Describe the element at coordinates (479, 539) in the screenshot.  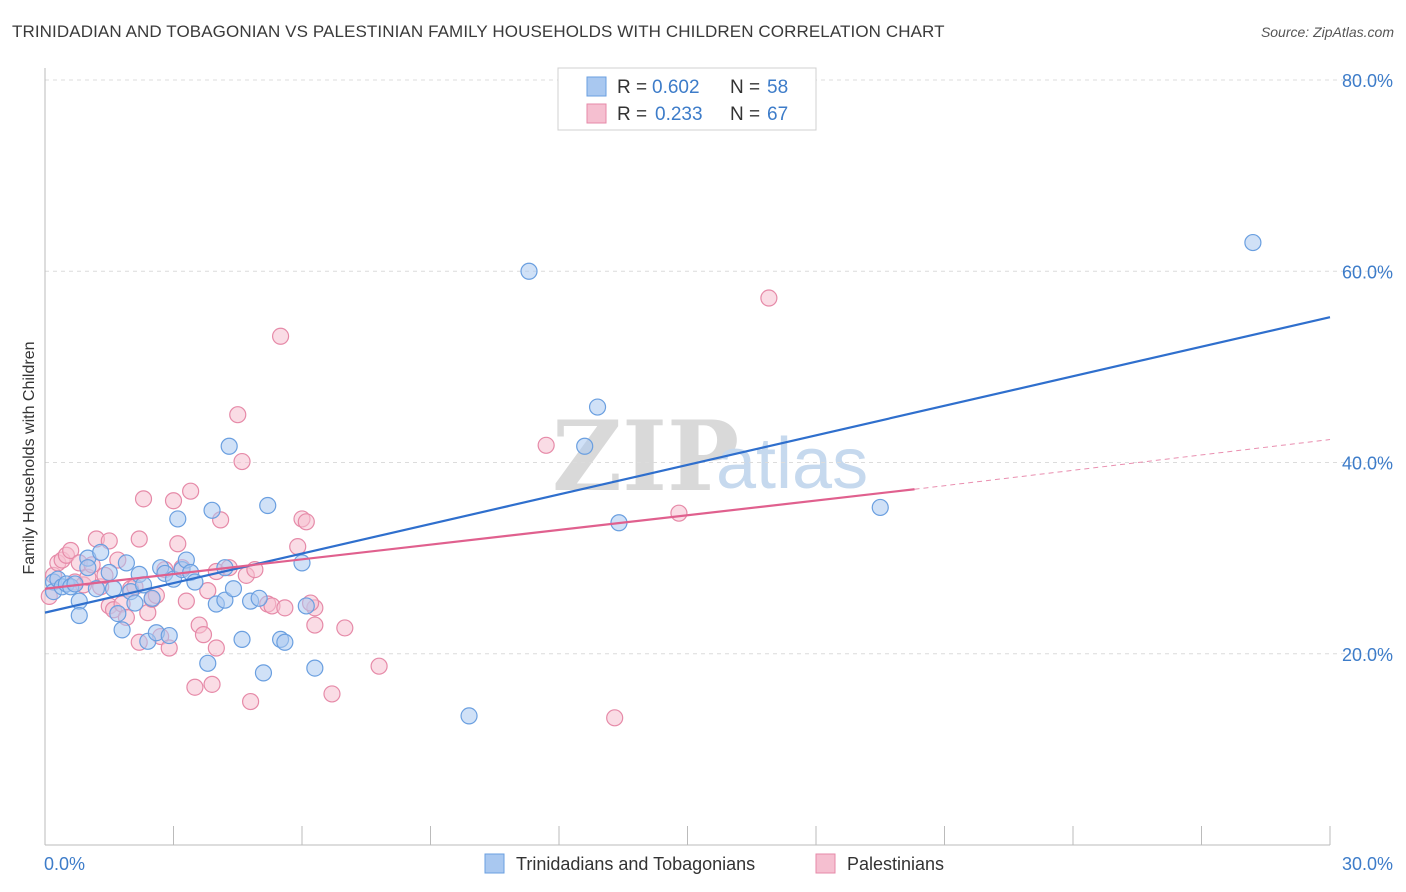
I see `palestinian-trend-line` at that location.